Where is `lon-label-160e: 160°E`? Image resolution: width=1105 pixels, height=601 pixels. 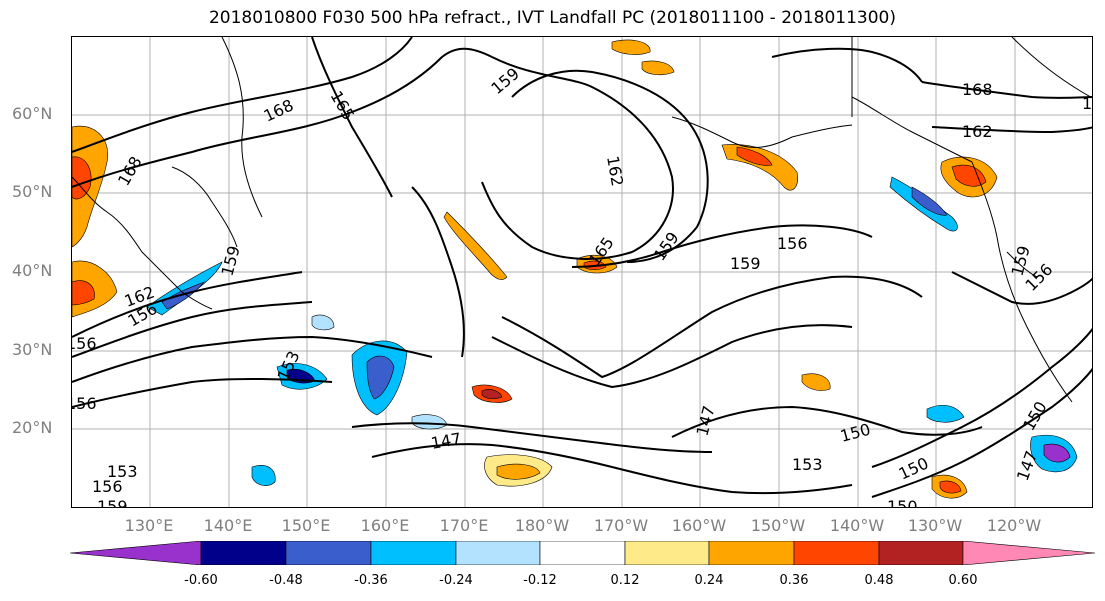 lon-label-160e: 160°E is located at coordinates (385, 525).